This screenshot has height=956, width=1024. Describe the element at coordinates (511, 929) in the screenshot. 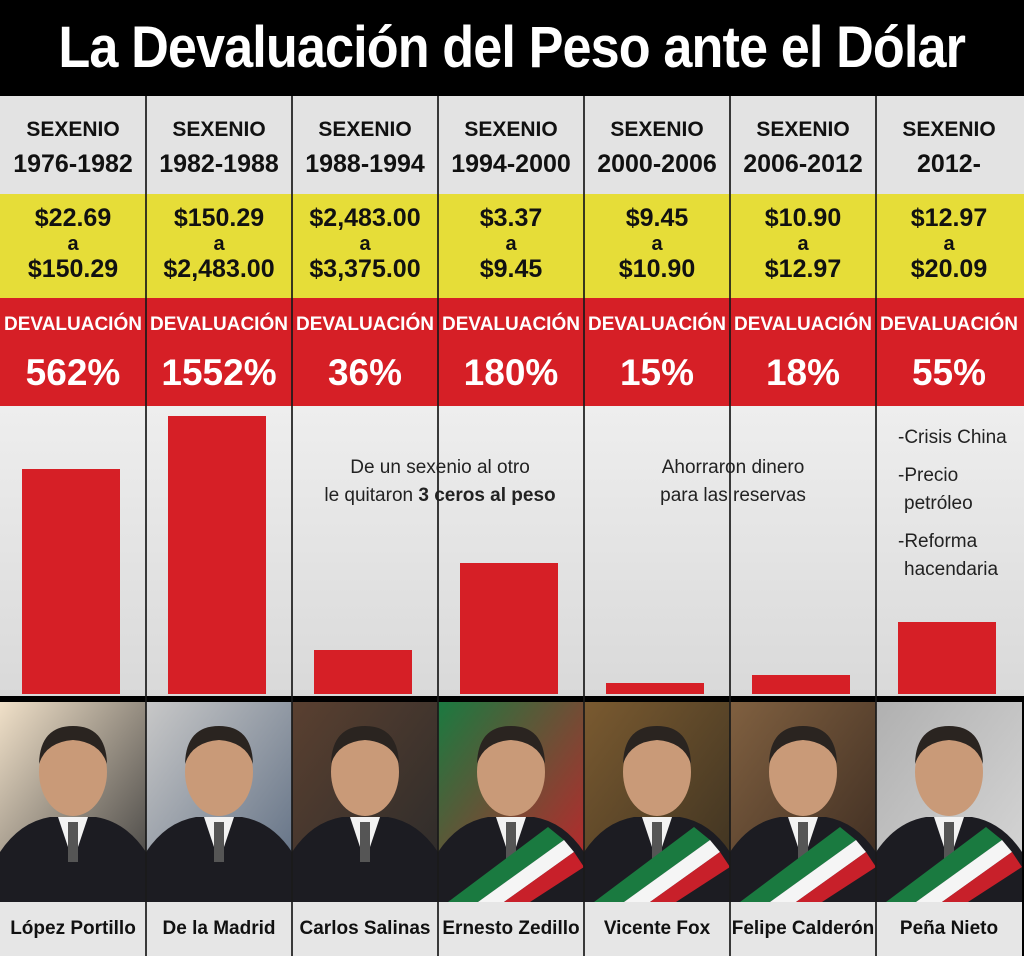

I see `president-name: Ernesto Zedillo` at that location.